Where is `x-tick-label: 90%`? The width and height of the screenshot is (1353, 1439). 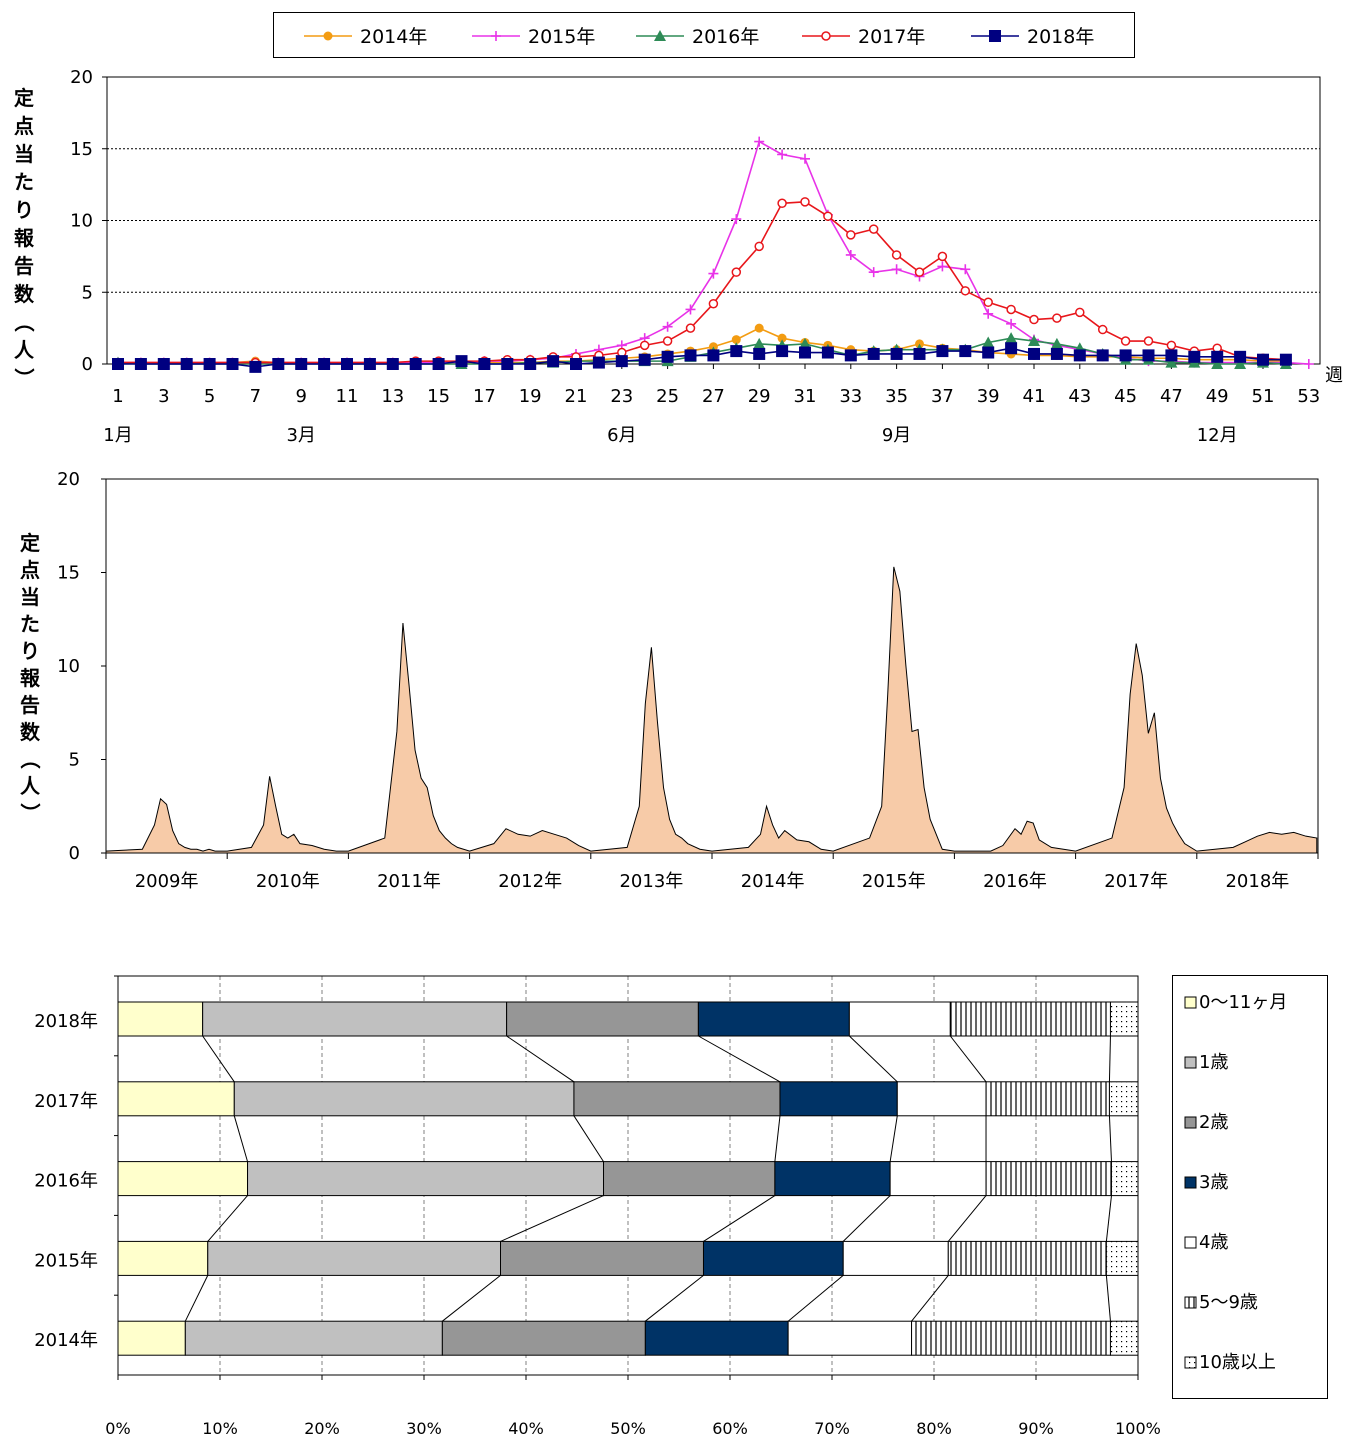
x-tick-label: 90% is located at coordinates (1036, 1428).